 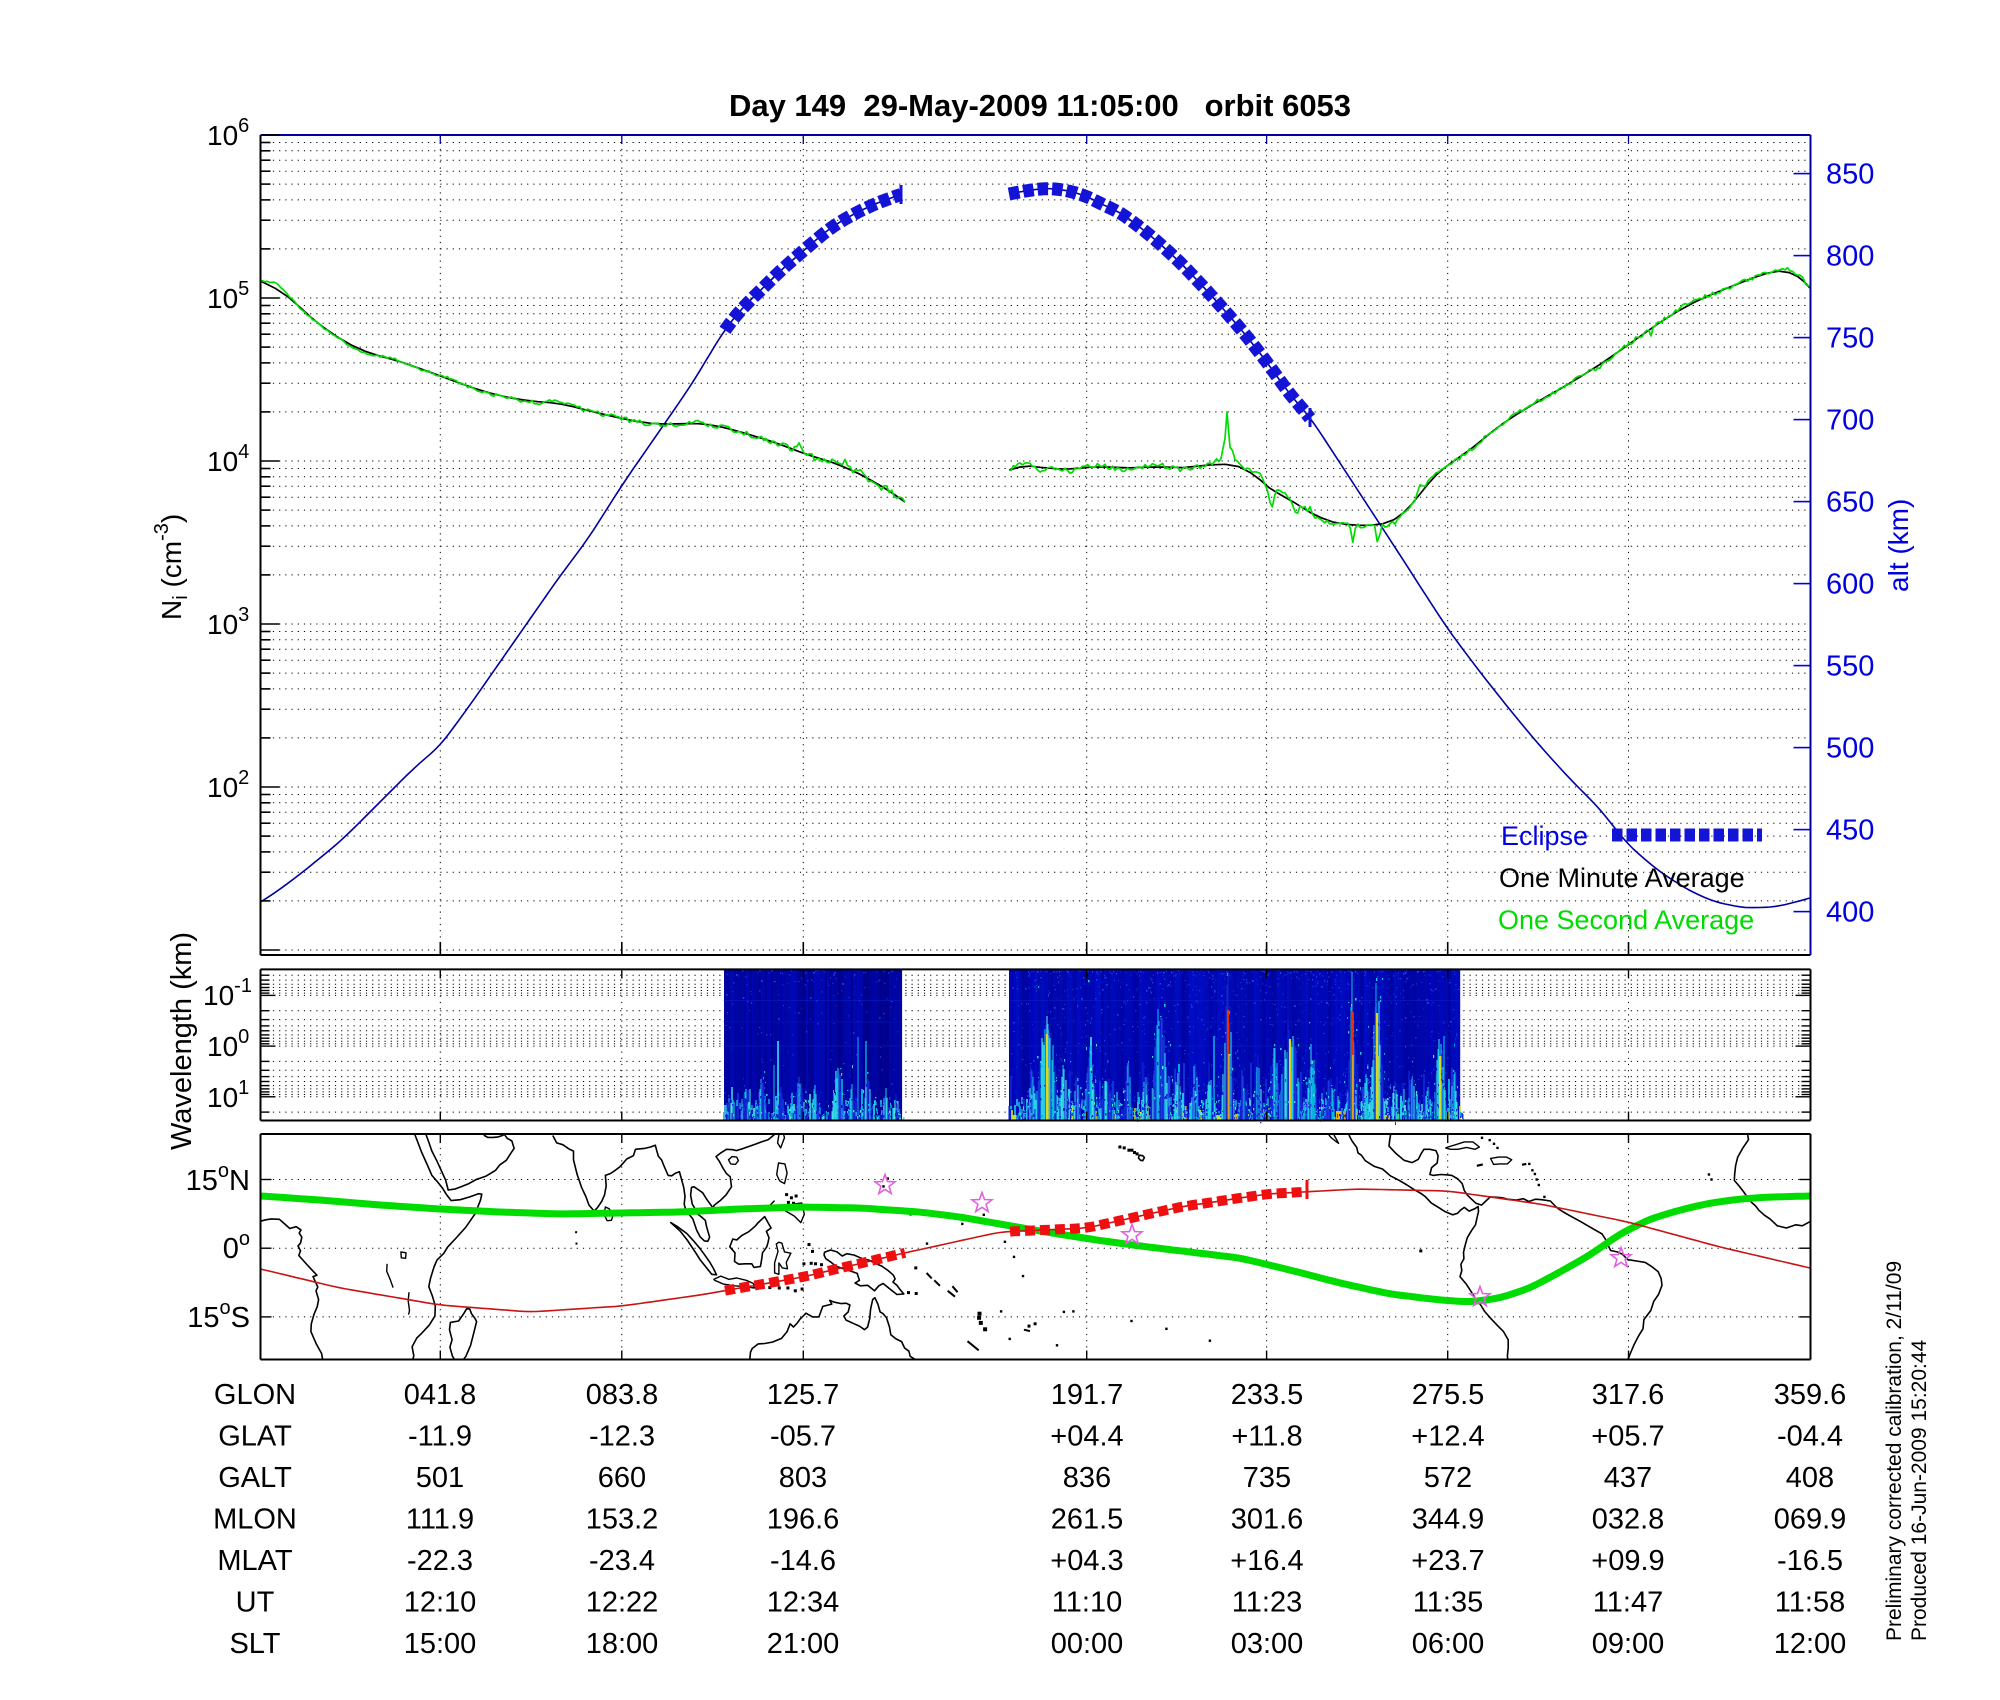 I want to click on svg-text: 344.9, so click(x=1448, y=1520).